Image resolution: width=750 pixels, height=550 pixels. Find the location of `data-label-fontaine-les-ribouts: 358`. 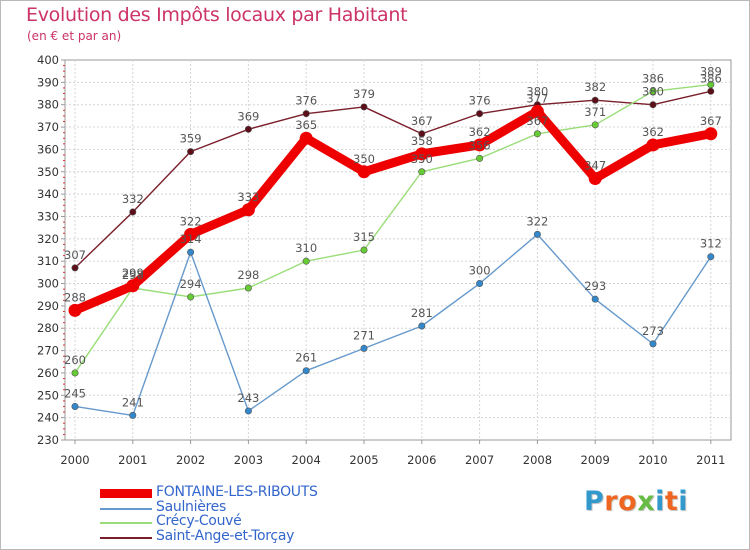

data-label-fontaine-les-ribouts: 358 is located at coordinates (422, 141).